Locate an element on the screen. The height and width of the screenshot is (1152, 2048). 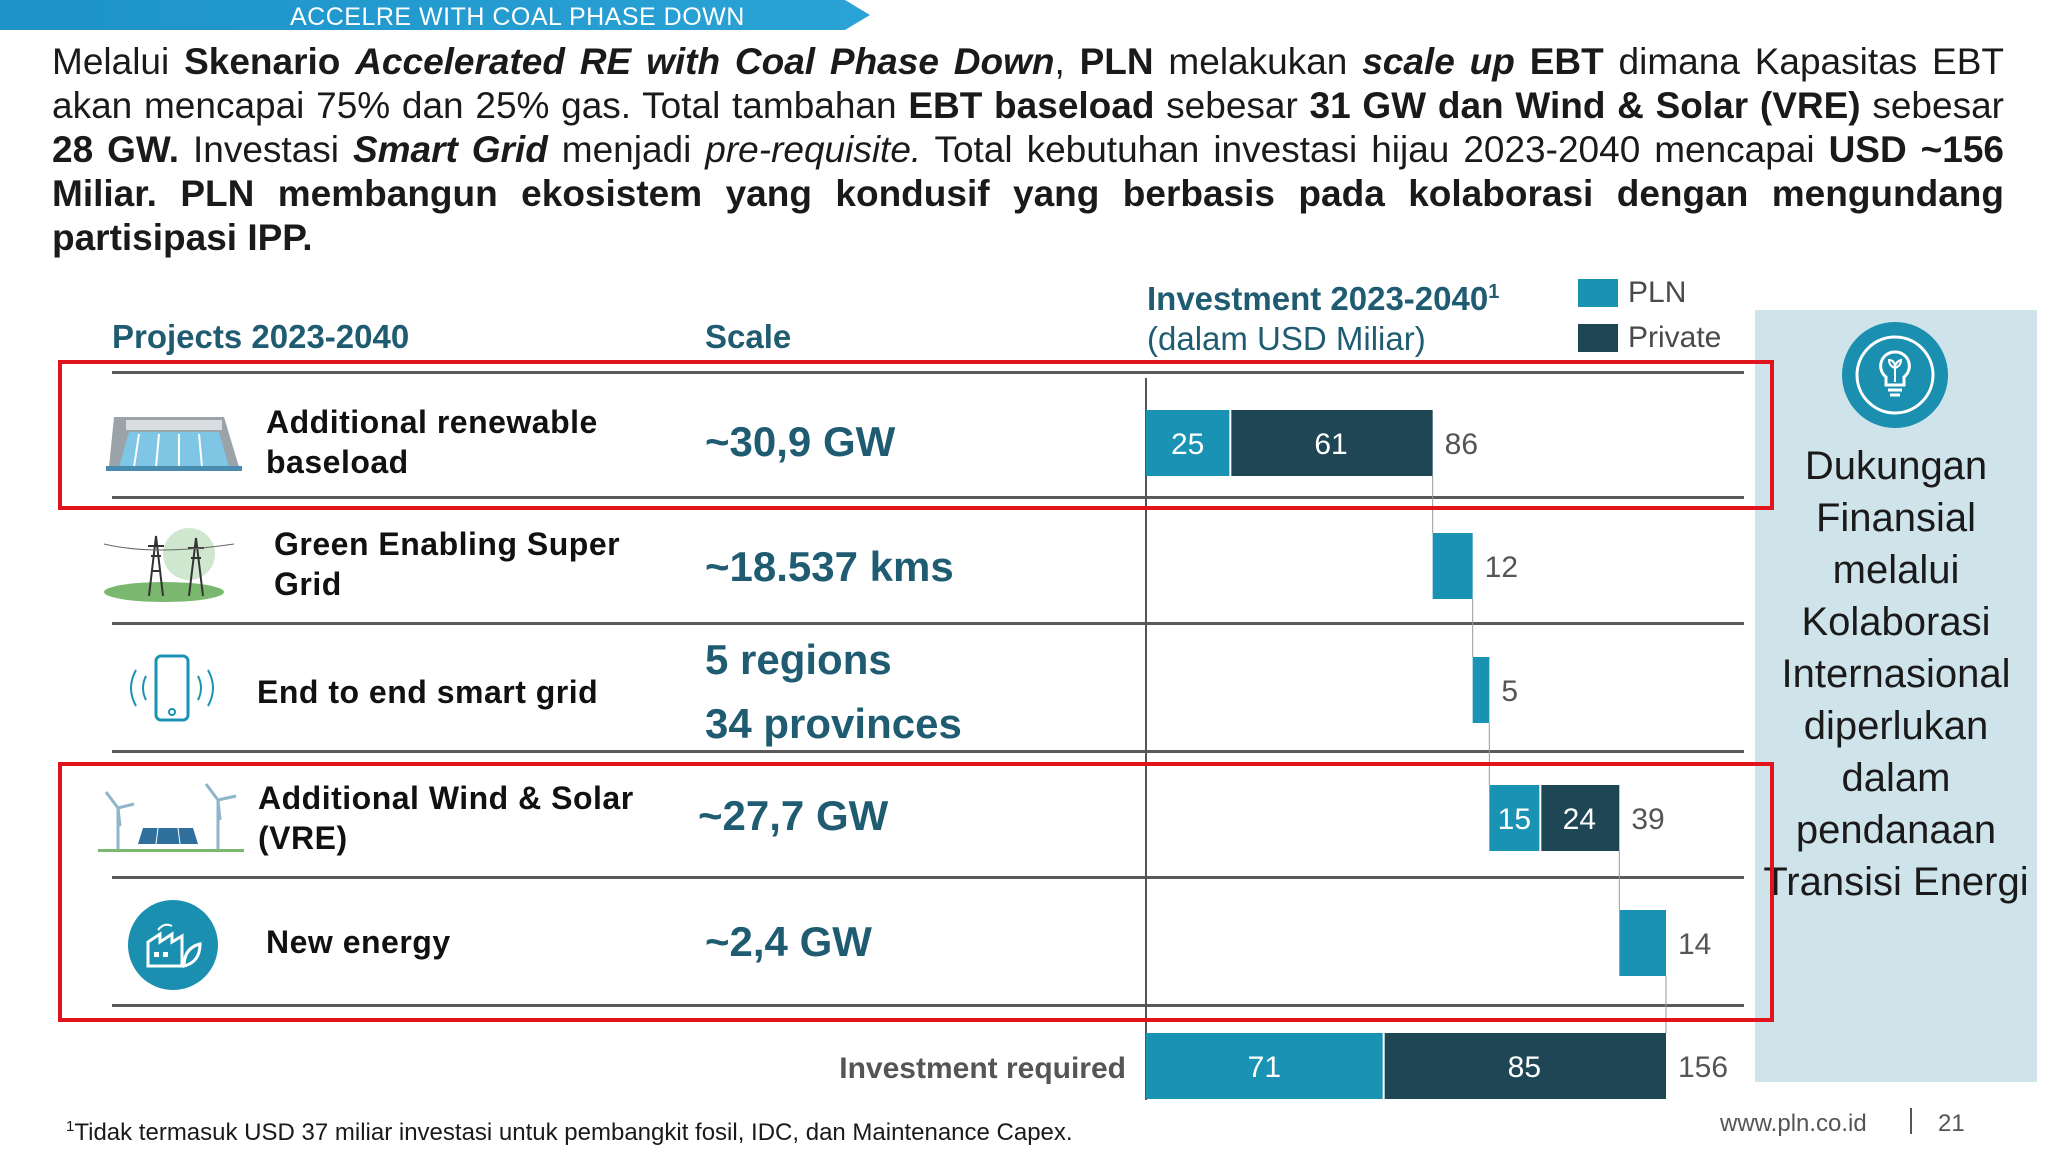
lightbulb-glyph is located at coordinates (1895, 375).